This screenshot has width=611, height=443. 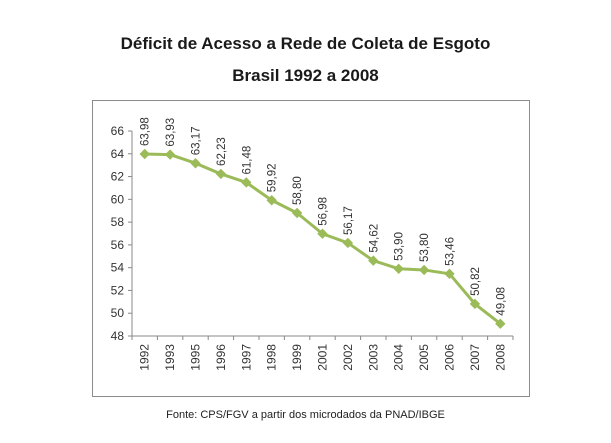 I want to click on x-tick-label: 1997, so click(x=246, y=357).